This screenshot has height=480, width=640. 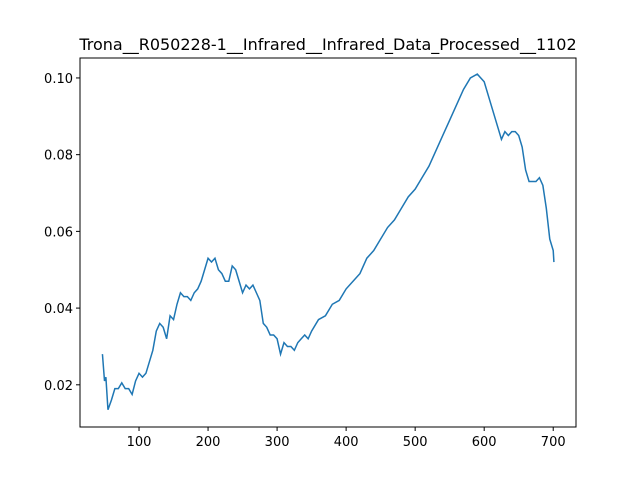 I want to click on x-tick-label: 500, so click(x=415, y=442).